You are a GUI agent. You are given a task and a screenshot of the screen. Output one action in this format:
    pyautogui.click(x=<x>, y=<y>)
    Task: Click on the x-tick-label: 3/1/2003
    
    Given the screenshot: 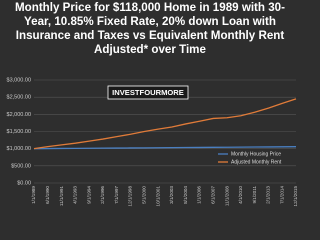 What is the action you would take?
    pyautogui.click(x=171, y=195)
    